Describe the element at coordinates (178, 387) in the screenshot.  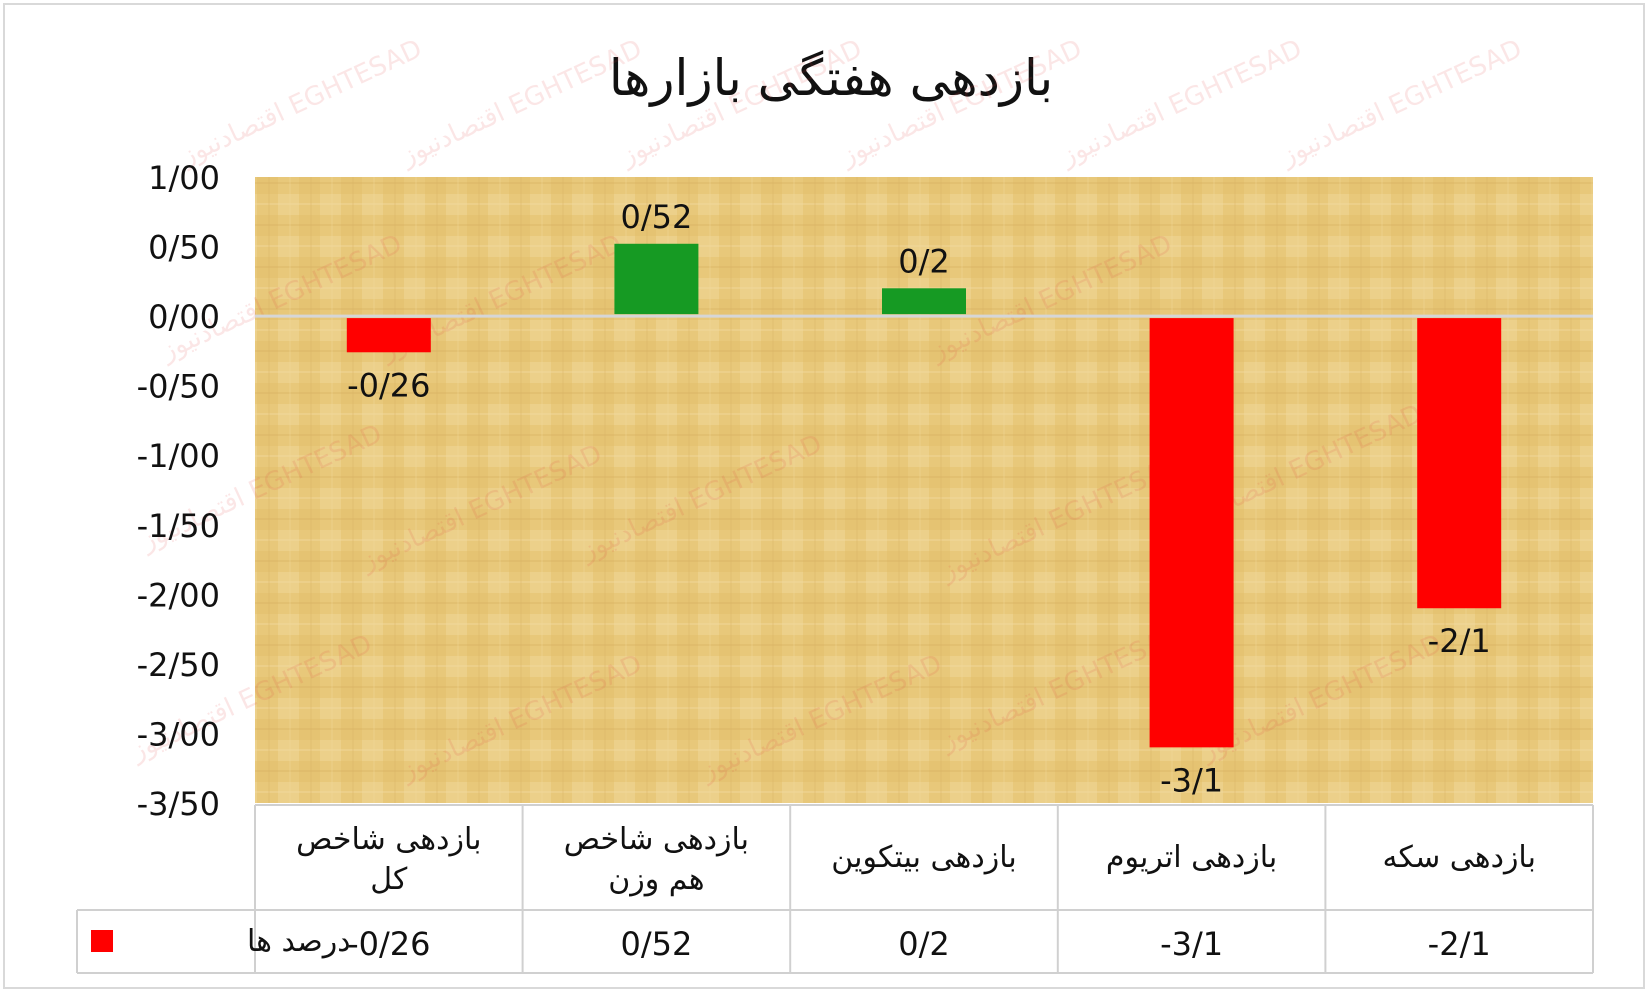
I see `y-tick-label: -0/50` at that location.